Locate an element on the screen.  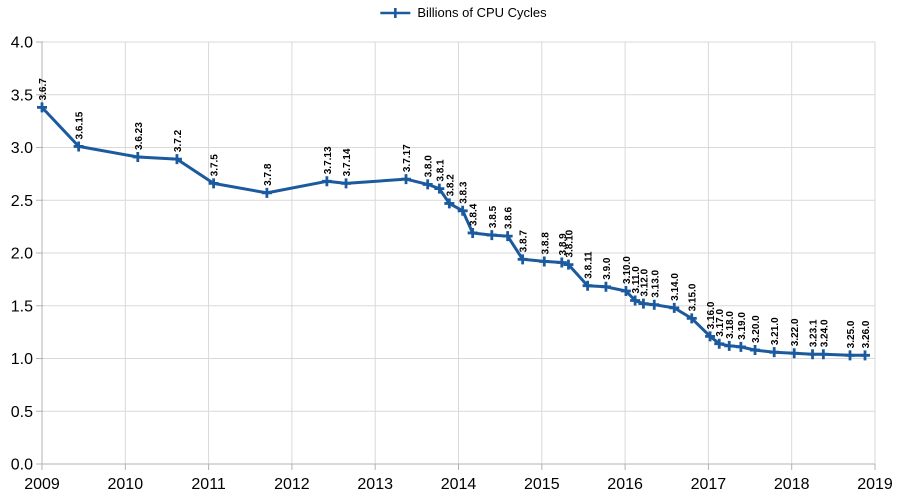
data-point-label: 3.25.0 is located at coordinates (851, 334).